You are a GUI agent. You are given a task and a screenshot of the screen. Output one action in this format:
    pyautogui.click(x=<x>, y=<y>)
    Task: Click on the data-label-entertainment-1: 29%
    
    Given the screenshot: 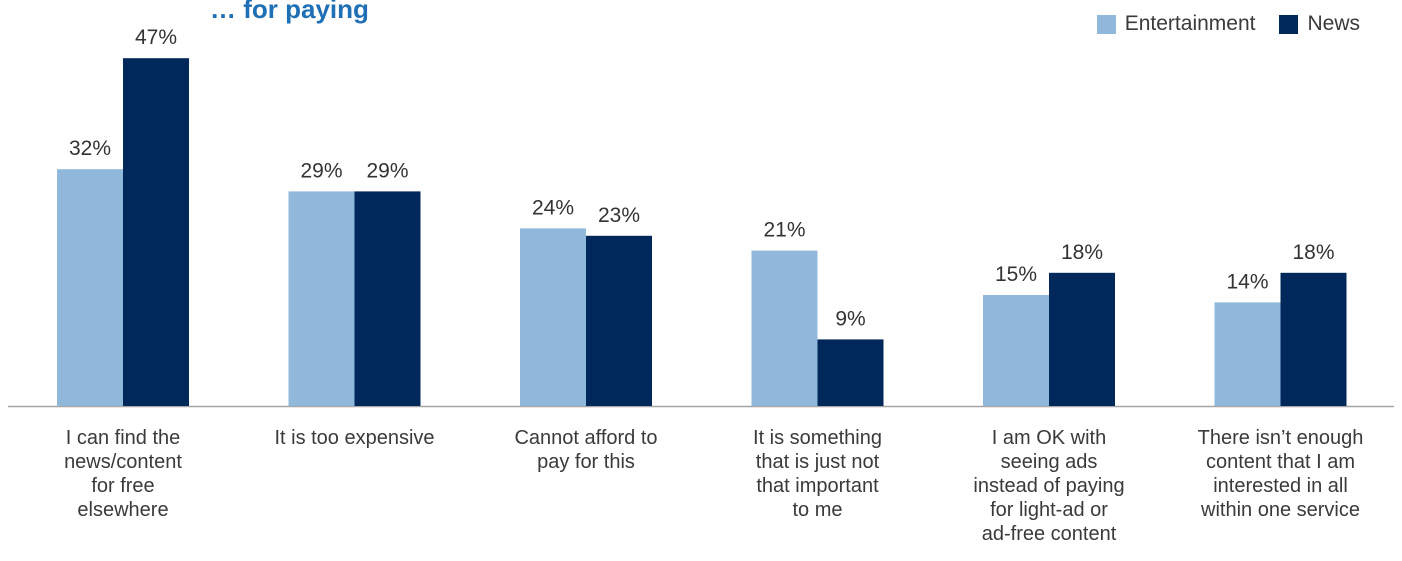 What is the action you would take?
    pyautogui.click(x=321, y=170)
    